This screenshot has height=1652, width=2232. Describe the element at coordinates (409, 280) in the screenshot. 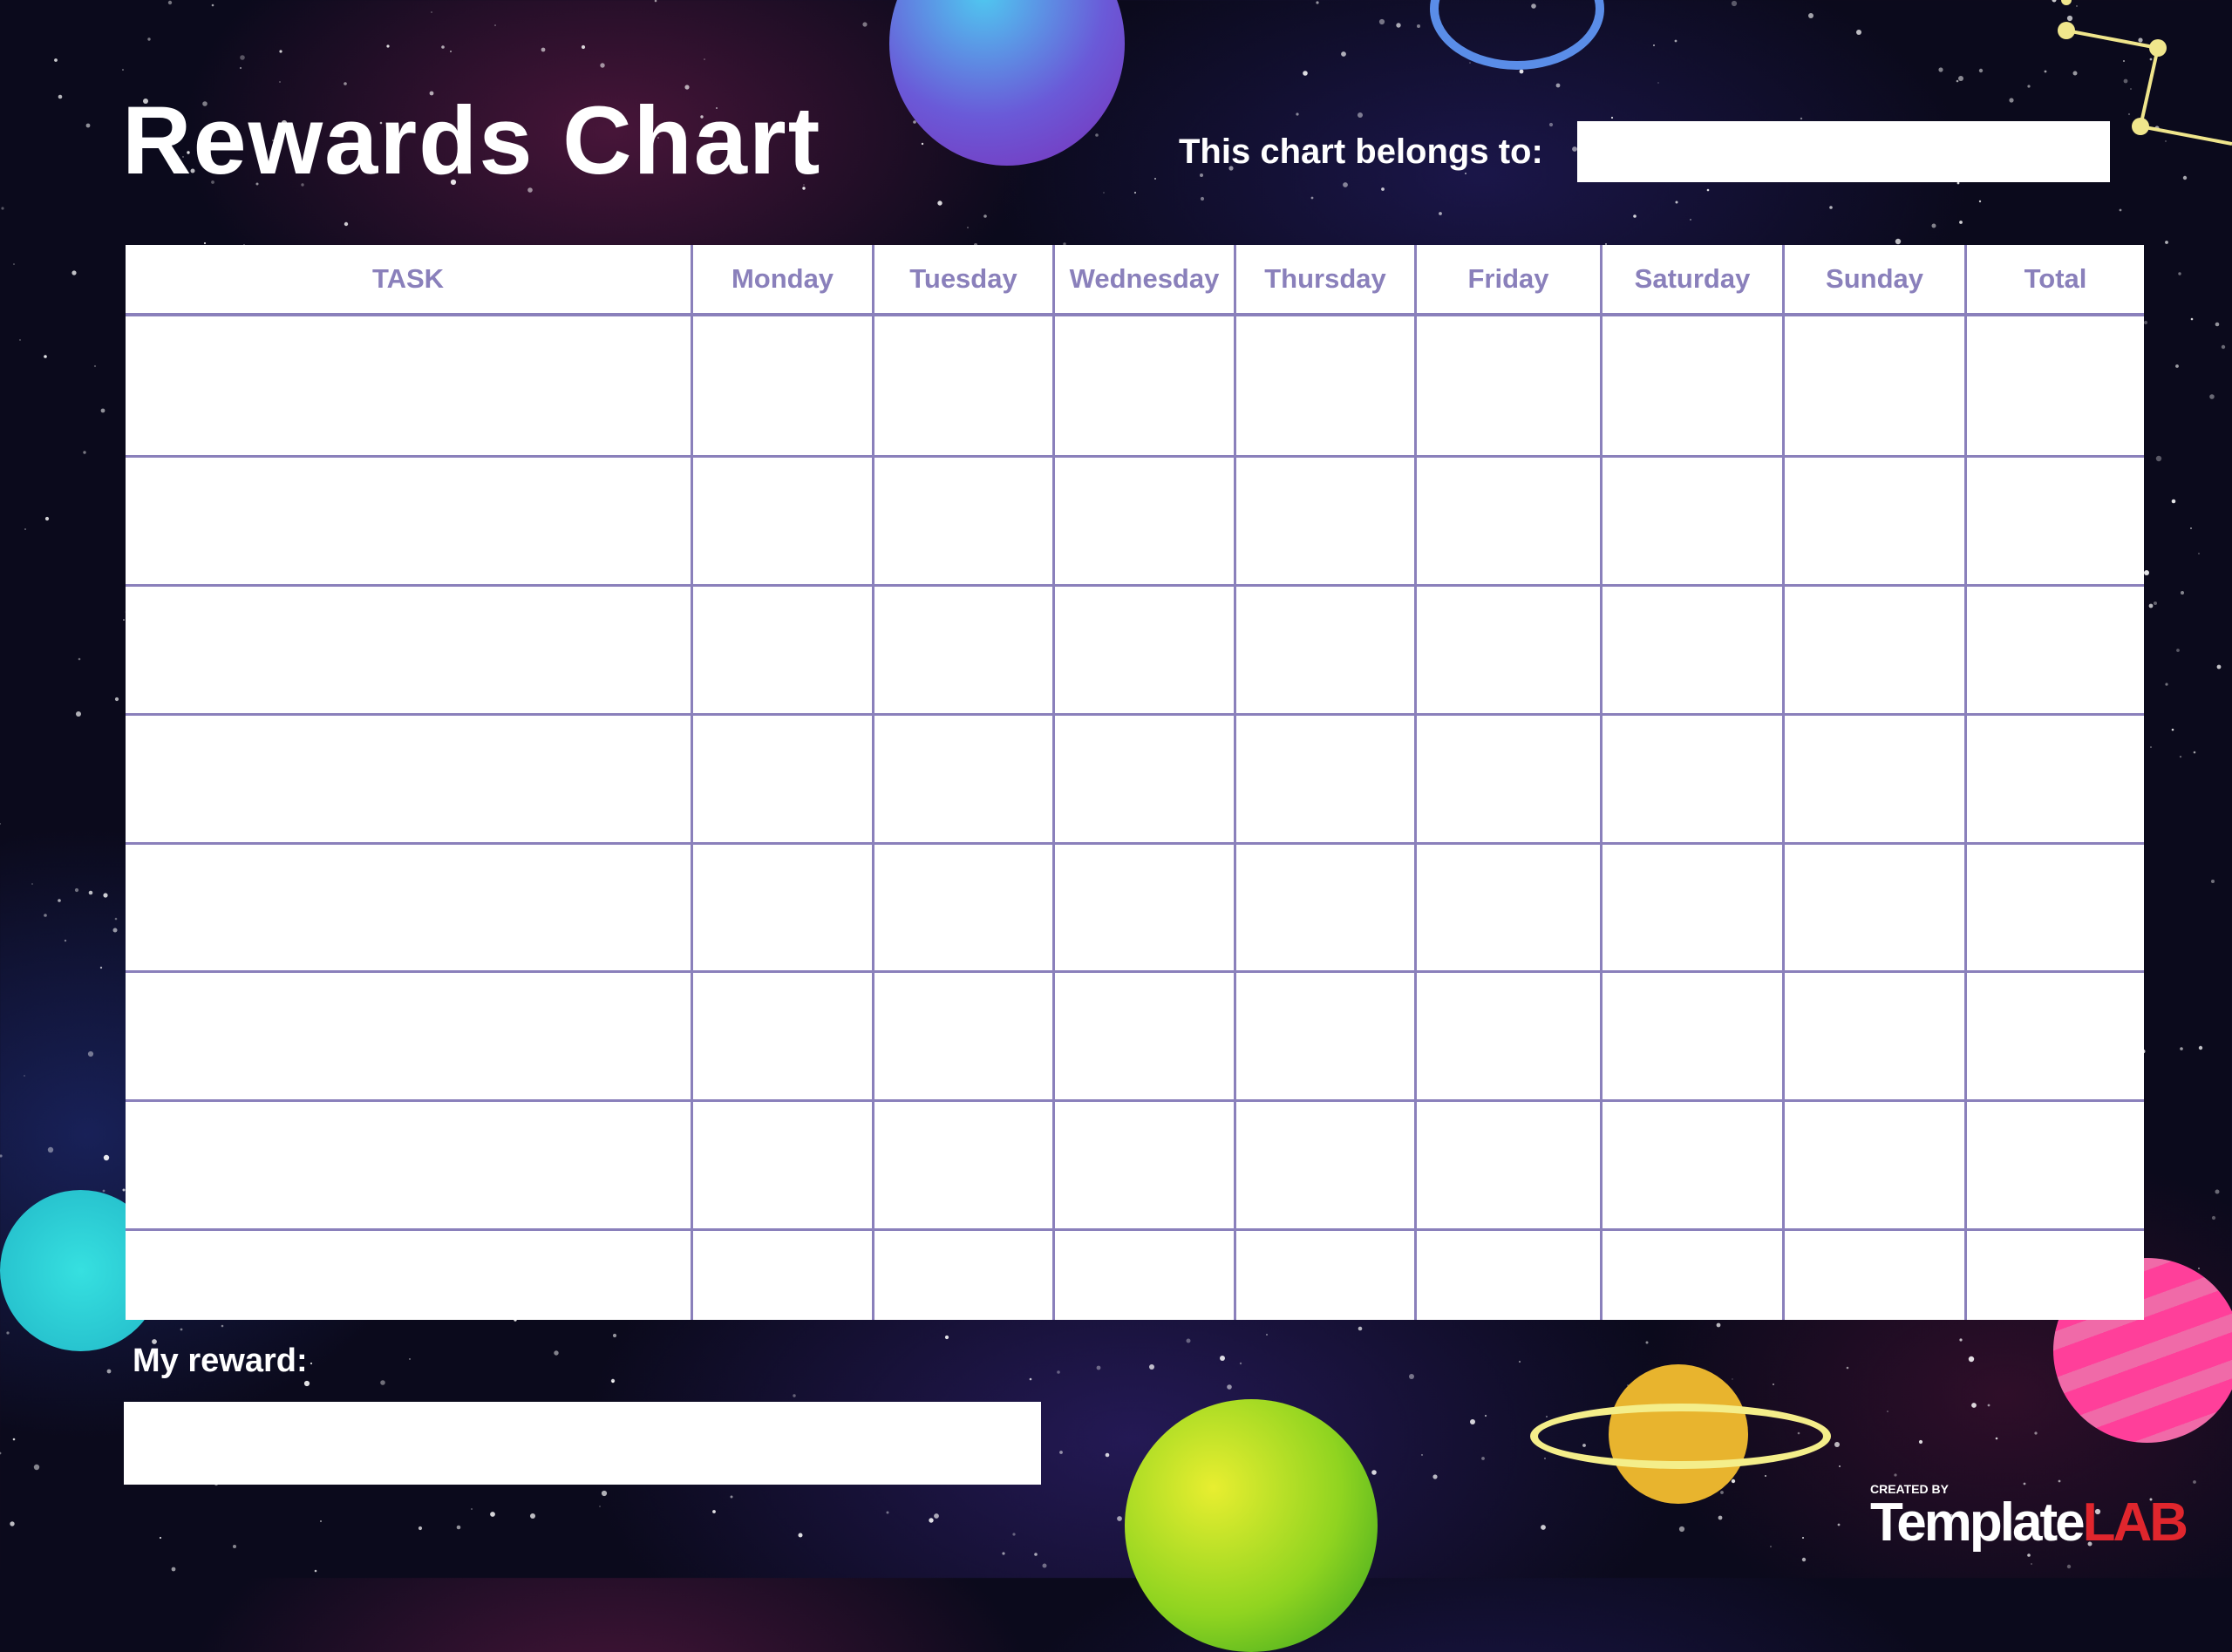

I see `column-header: TASK` at that location.